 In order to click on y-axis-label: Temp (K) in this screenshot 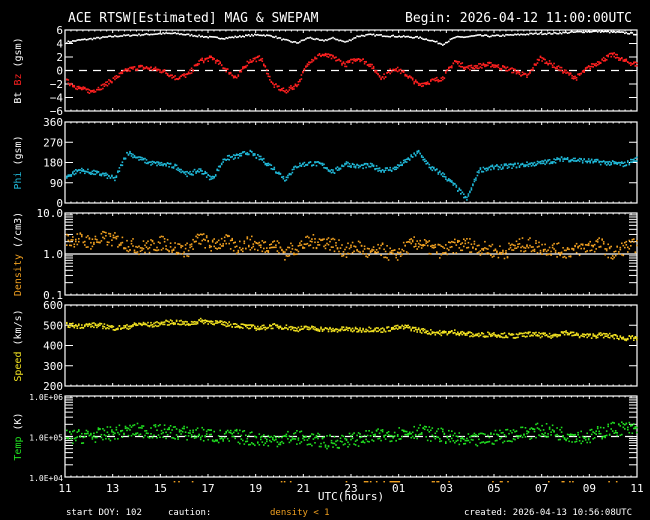, I will do `click(18, 436)`.